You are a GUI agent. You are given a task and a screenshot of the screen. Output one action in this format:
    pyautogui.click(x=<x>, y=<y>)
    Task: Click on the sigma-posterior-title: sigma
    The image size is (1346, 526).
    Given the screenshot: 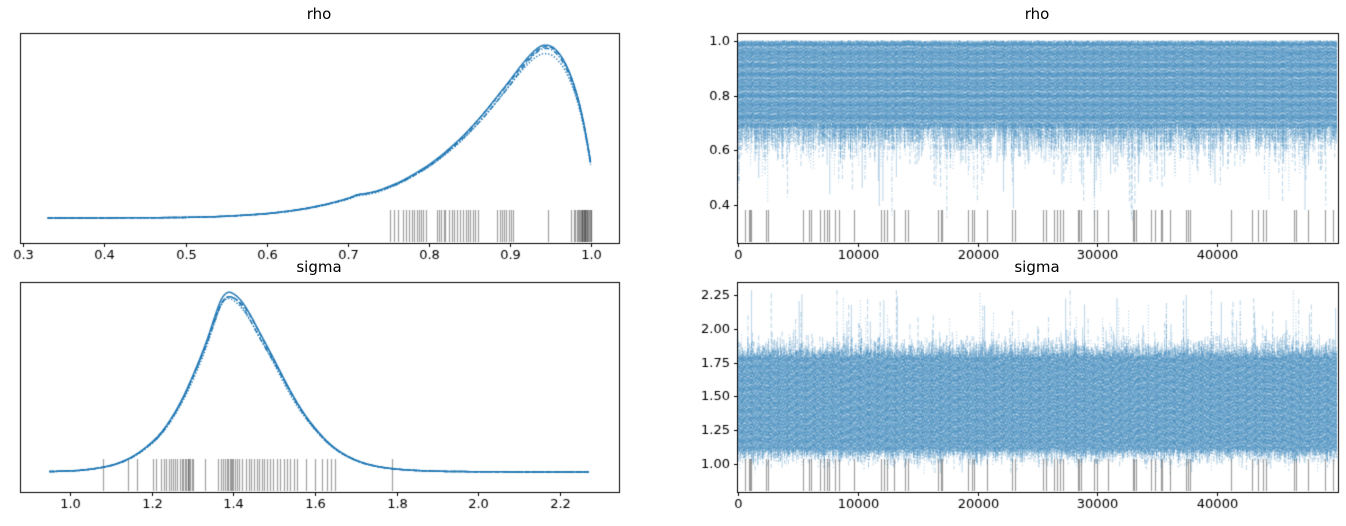 What is the action you would take?
    pyautogui.click(x=319, y=267)
    